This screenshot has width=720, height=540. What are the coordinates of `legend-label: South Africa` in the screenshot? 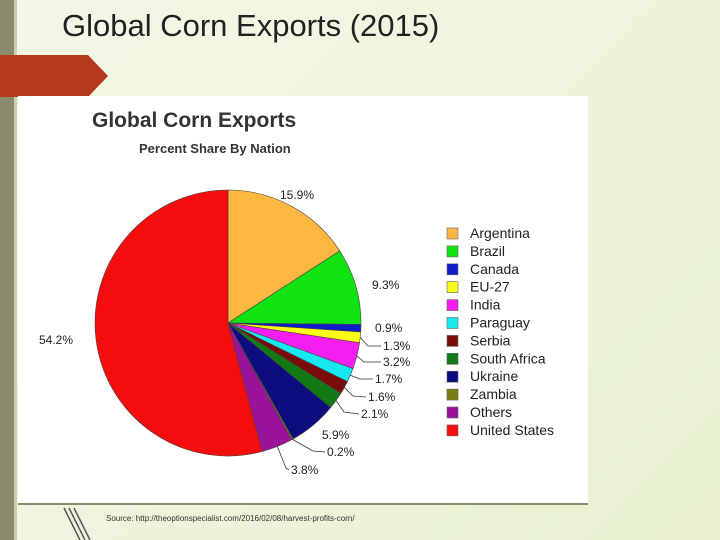 It's located at (508, 358).